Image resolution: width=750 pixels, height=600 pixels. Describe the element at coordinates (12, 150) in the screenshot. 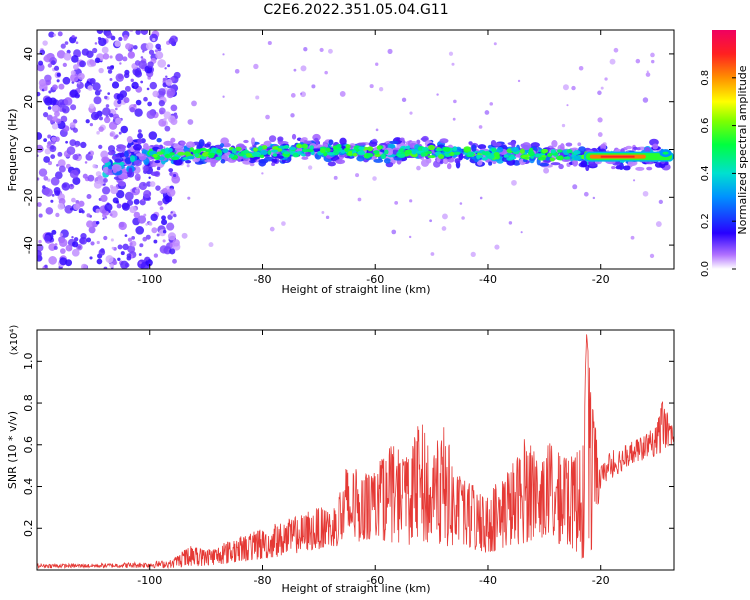

I see `spectrogram-y-axis-label: Frequency (Hz)` at that location.